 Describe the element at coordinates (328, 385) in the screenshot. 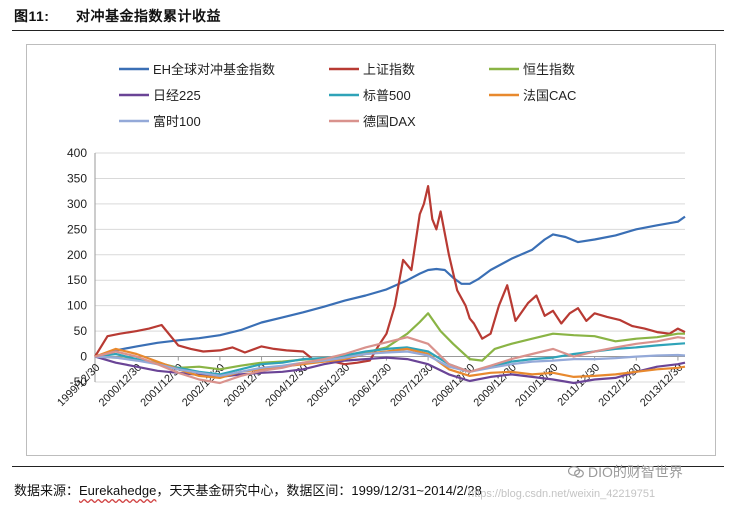

I see `x-tick-label: 2005/12/30` at that location.